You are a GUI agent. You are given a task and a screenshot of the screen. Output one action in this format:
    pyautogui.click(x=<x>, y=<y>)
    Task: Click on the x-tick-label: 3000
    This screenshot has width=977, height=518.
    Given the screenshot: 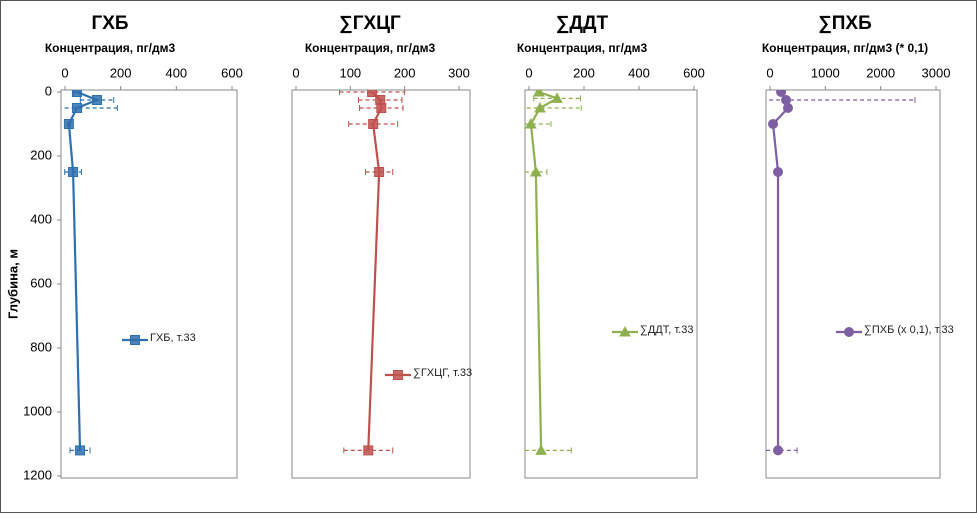 What is the action you would take?
    pyautogui.click(x=936, y=72)
    